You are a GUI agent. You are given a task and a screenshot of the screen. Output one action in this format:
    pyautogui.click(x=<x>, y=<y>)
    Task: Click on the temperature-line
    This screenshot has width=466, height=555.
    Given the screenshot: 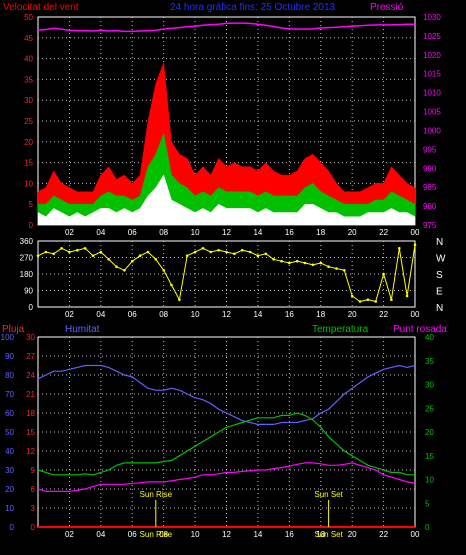 What is the action you would take?
    pyautogui.click(x=226, y=444)
    